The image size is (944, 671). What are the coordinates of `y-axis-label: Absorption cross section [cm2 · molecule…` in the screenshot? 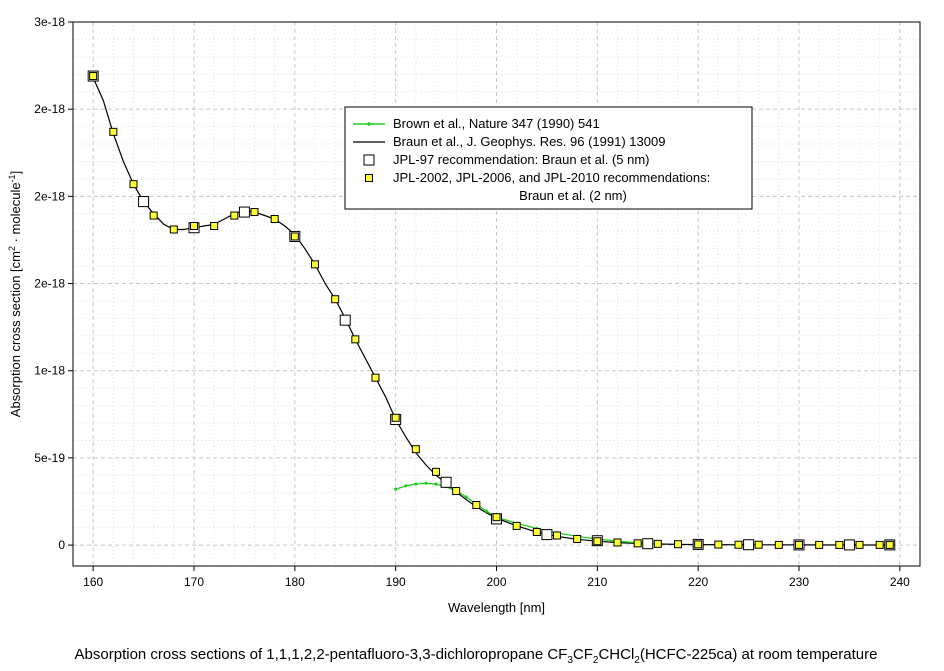 It's located at (15, 294).